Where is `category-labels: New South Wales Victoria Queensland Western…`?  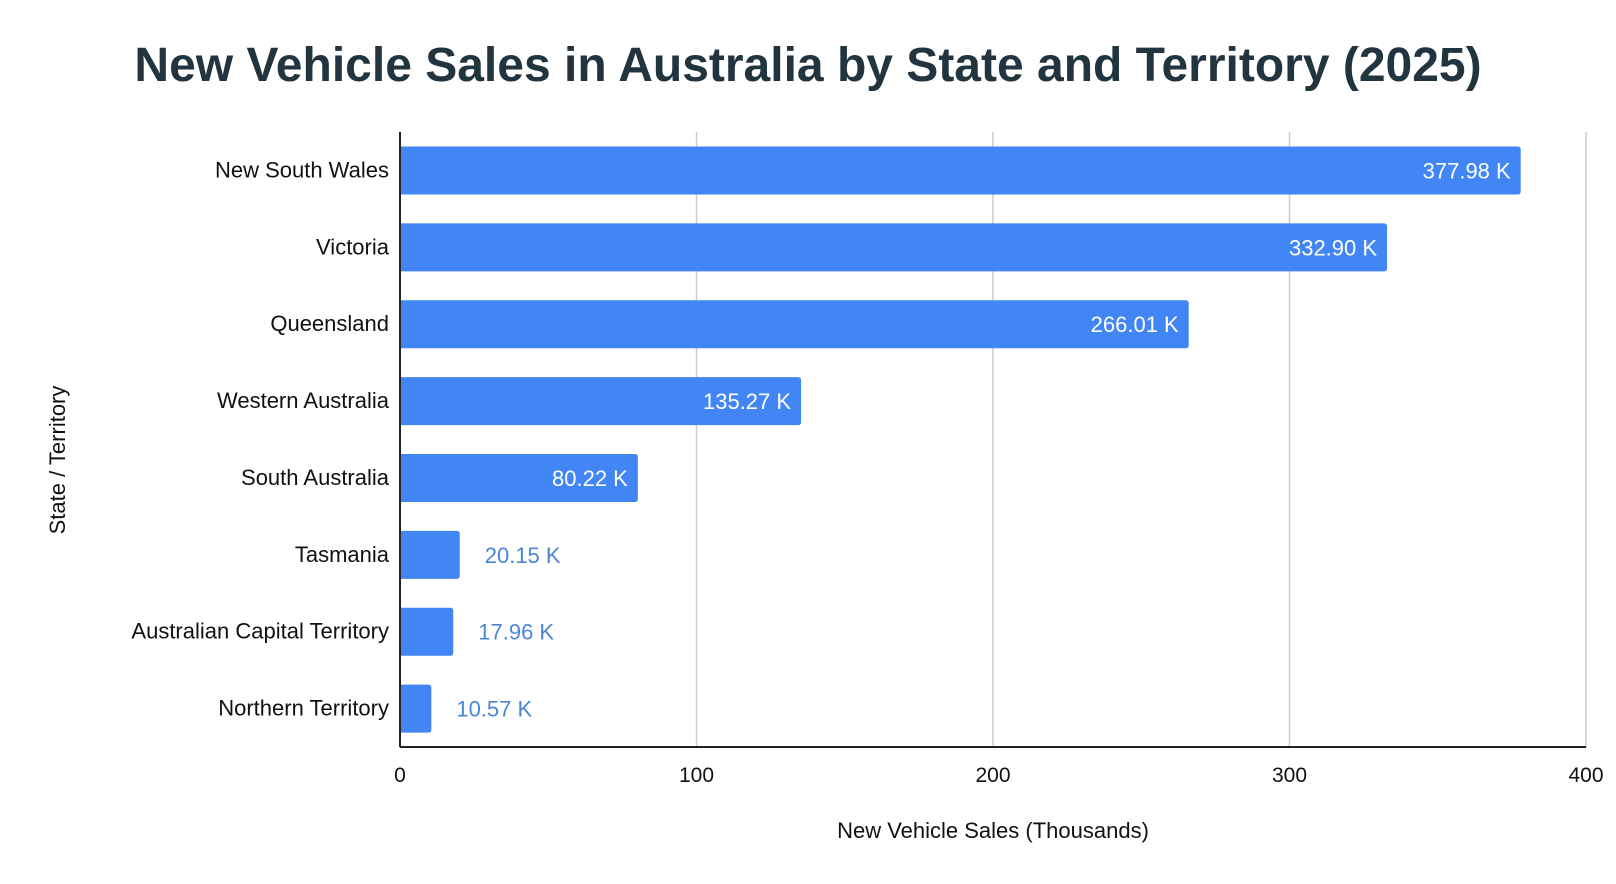 category-labels: New South Wales Victoria Queensland Western… is located at coordinates (260, 438).